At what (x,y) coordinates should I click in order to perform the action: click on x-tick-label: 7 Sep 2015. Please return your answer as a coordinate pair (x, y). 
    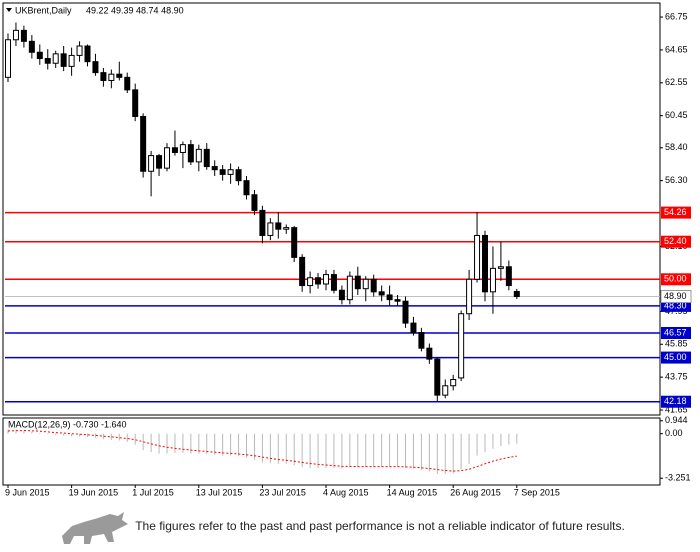
    Looking at the image, I should click on (537, 492).